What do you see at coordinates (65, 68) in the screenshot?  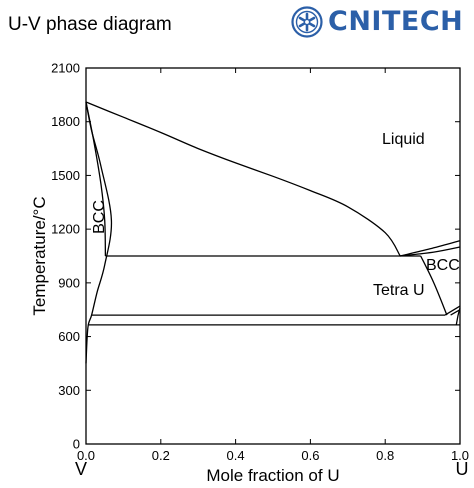 I see `y-tick-label: 2100` at bounding box center [65, 68].